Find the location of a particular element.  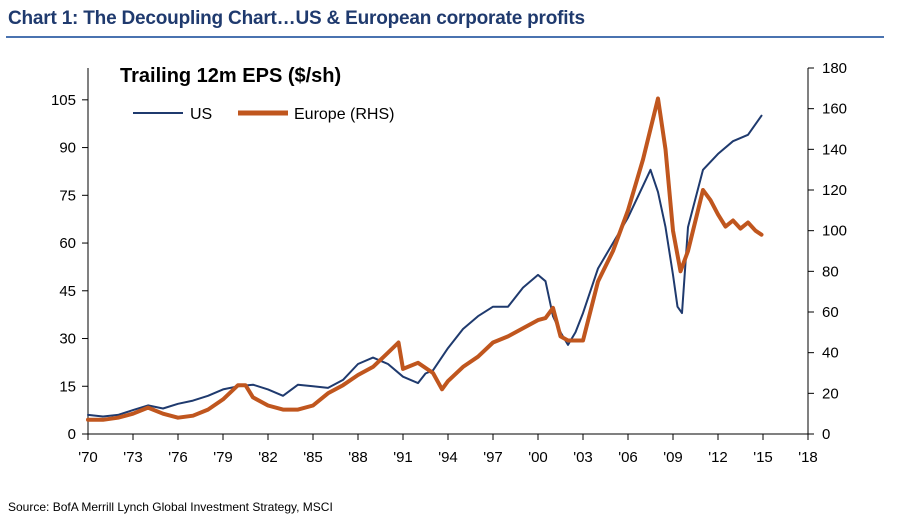

right-y-tick-label: 140 is located at coordinates (834, 149).